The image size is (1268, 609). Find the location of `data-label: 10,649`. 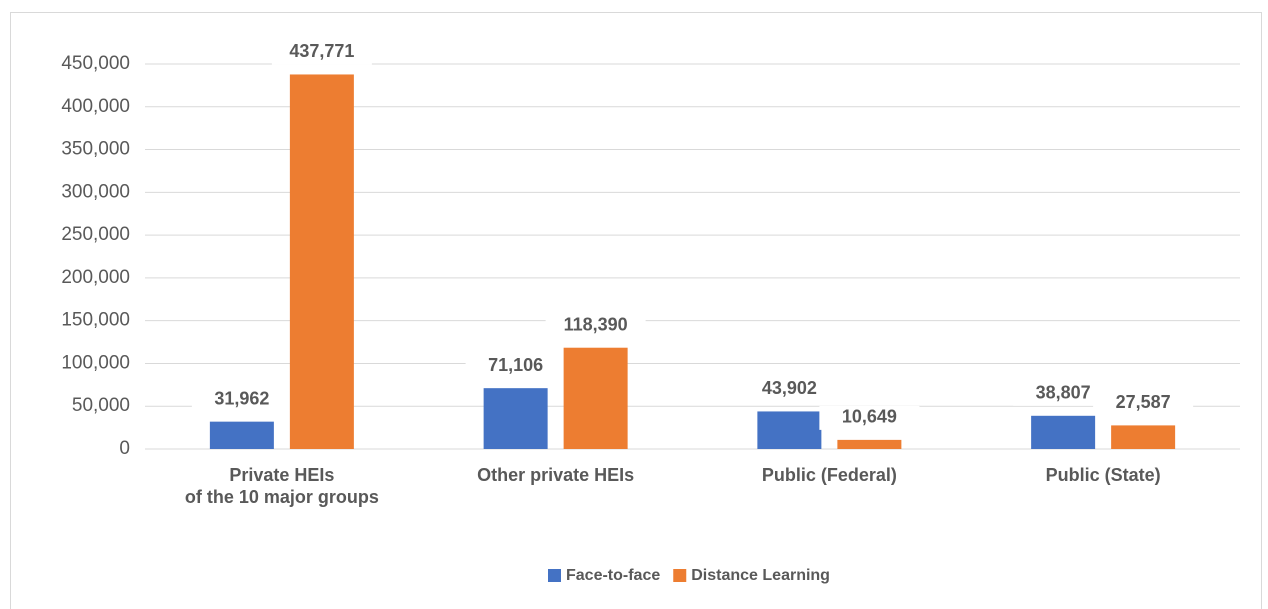

data-label: 10,649 is located at coordinates (869, 417).